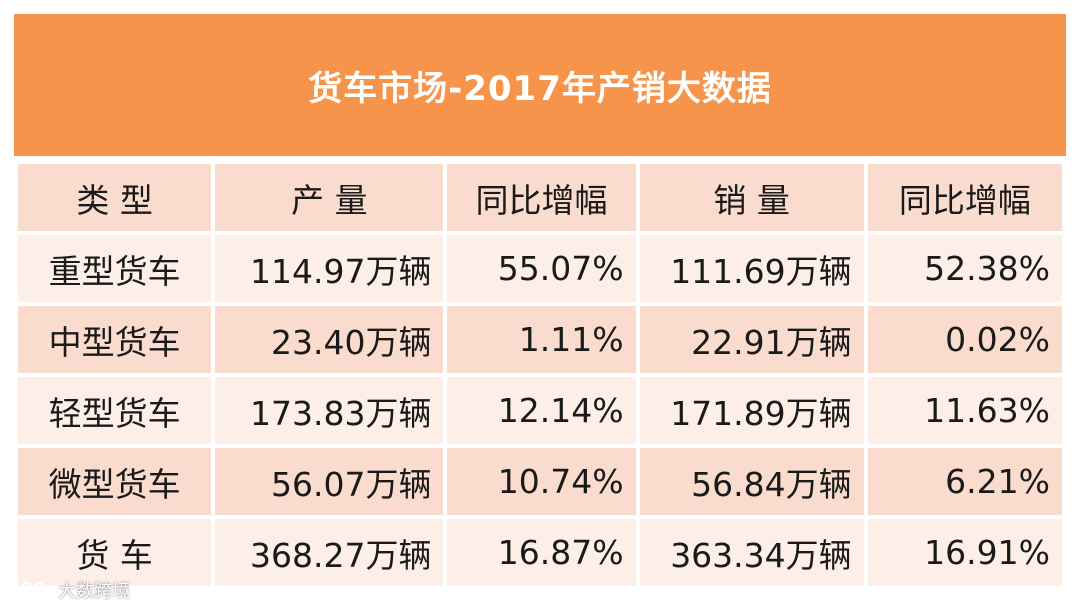 The height and width of the screenshot is (609, 1080). Describe the element at coordinates (329, 410) in the screenshot. I see `cell-production: 173.83万辆` at that location.